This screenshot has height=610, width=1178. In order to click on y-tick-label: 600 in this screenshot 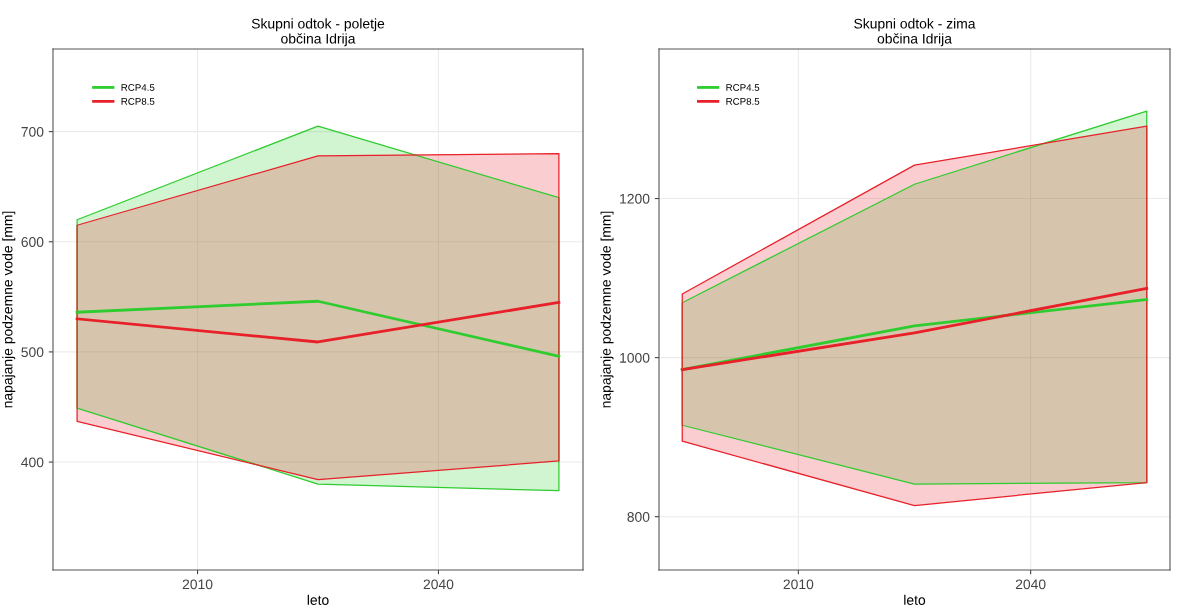, I will do `click(32, 242)`.